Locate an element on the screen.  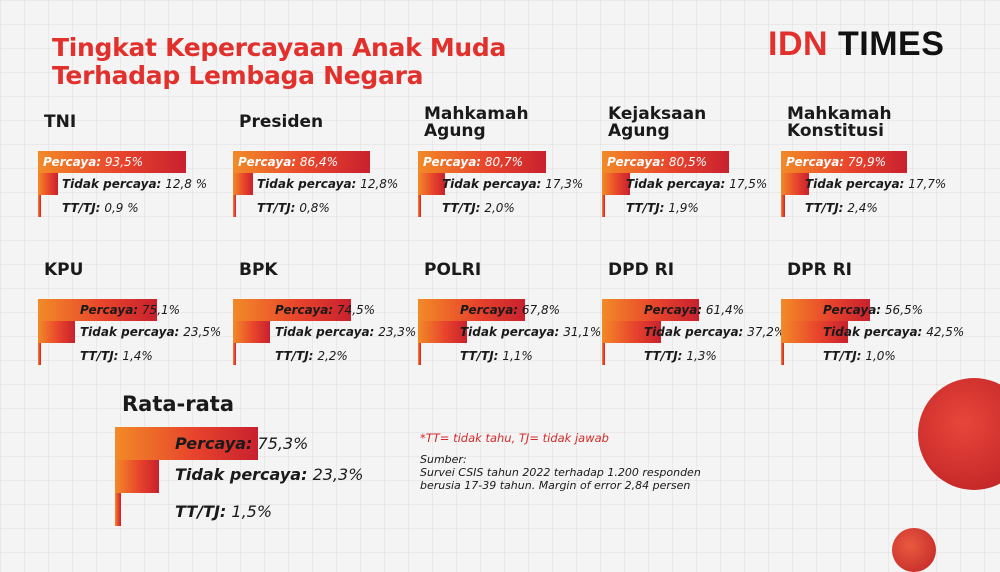
label-tttj: TT/TJ: 1,1% is located at coordinates (496, 356).